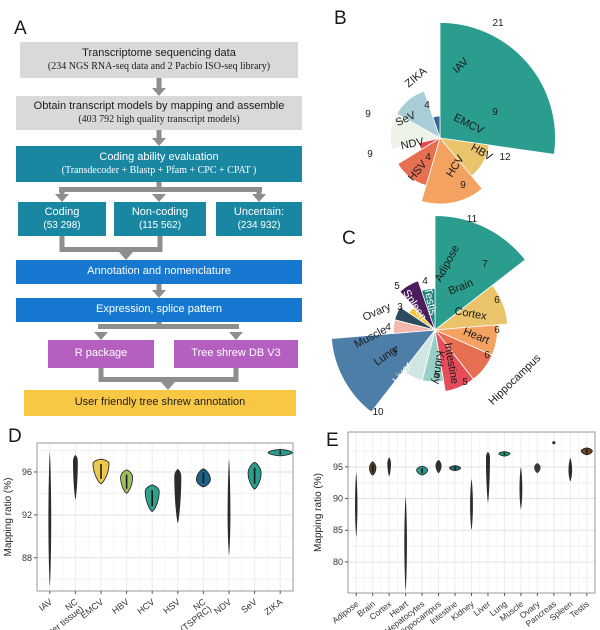 The height and width of the screenshot is (630, 600). I want to click on violin-liver, so click(487, 477).